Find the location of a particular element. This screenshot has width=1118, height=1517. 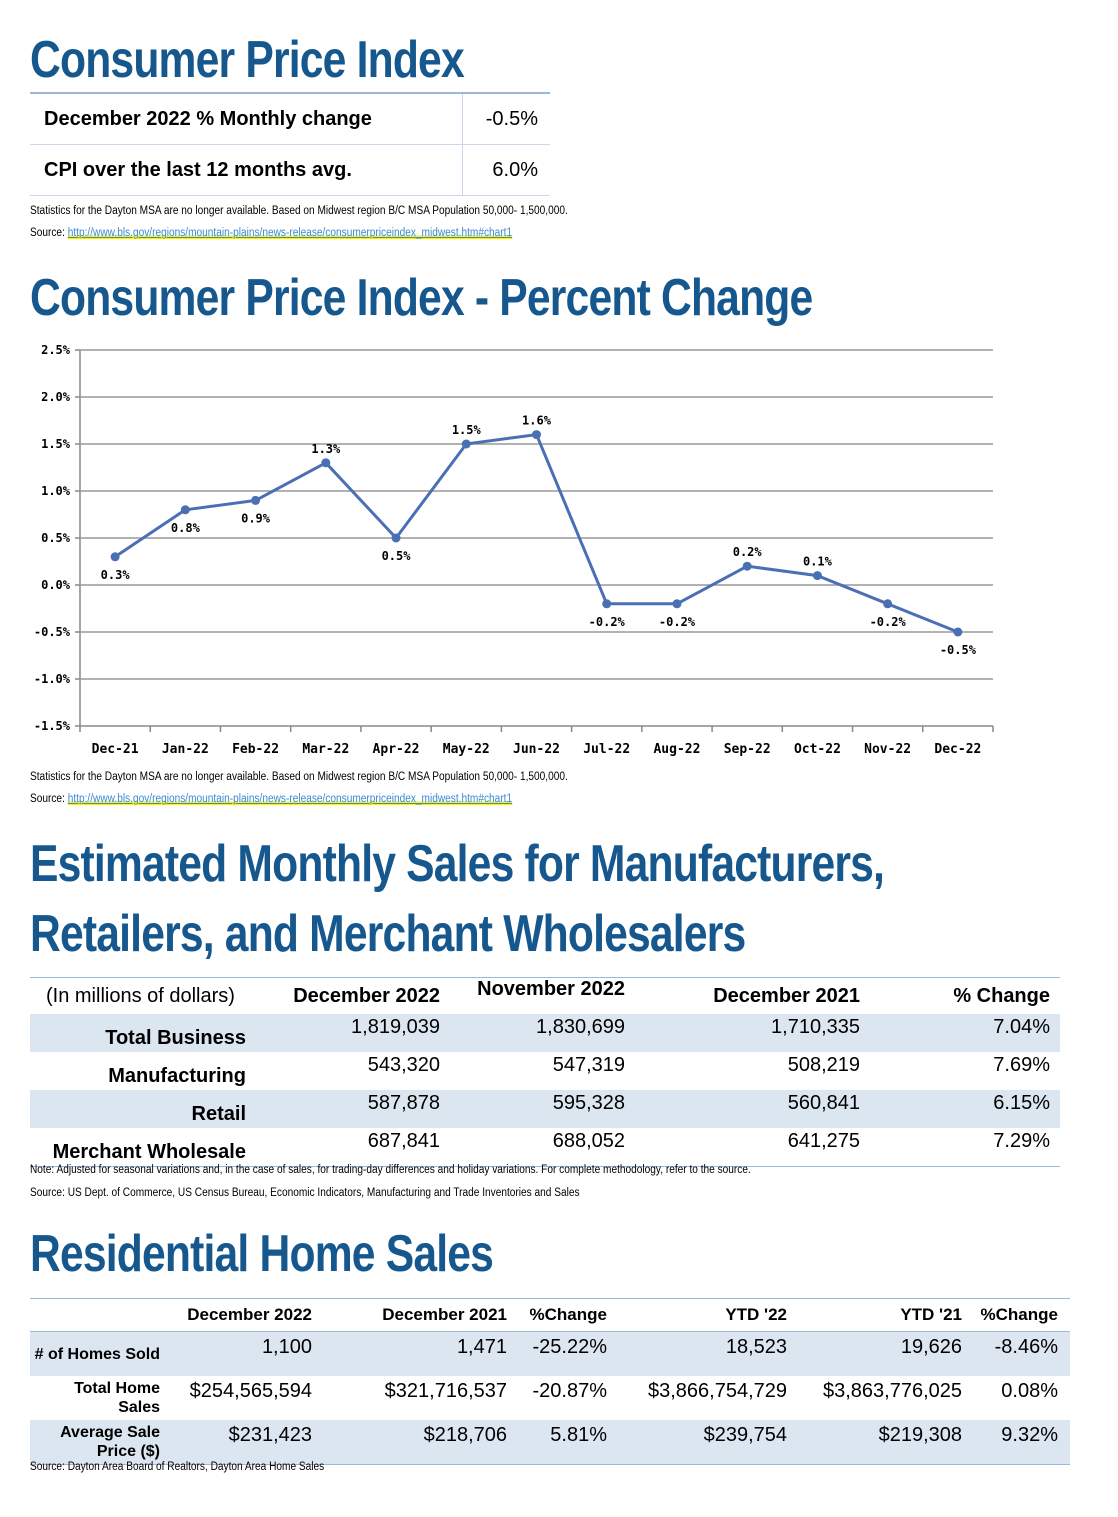

column-header: %Change is located at coordinates (1016, 1315).